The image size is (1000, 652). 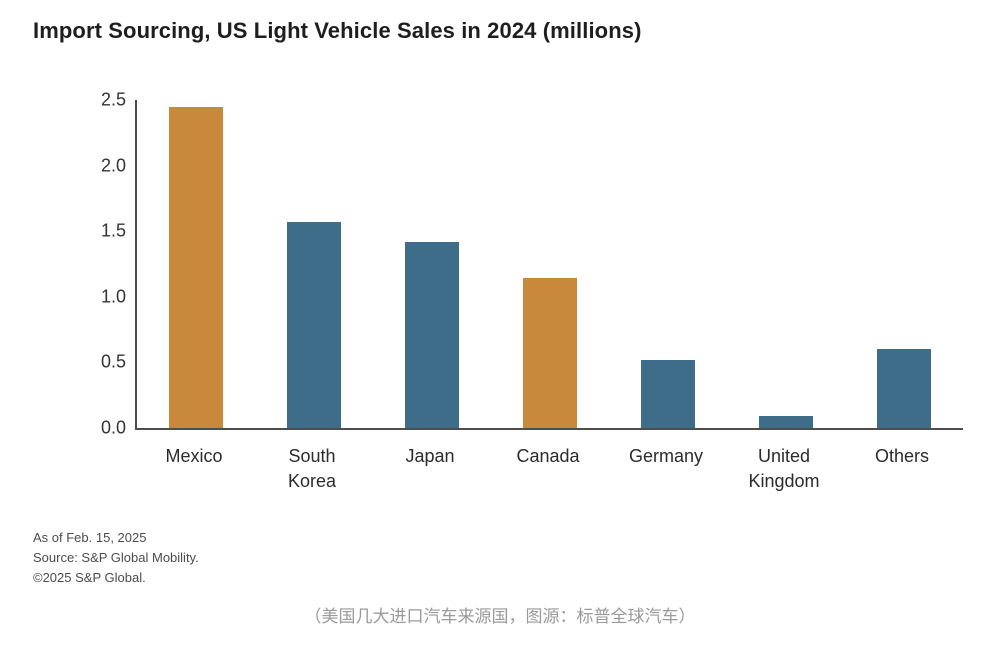 What do you see at coordinates (550, 353) in the screenshot?
I see `bar-canada` at bounding box center [550, 353].